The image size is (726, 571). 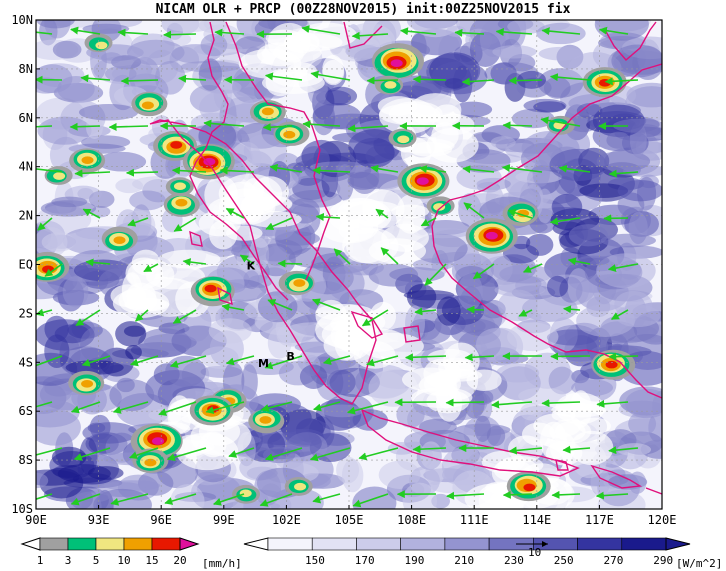 I want to click on precip-legend-swatch, so click(x=138, y=544).